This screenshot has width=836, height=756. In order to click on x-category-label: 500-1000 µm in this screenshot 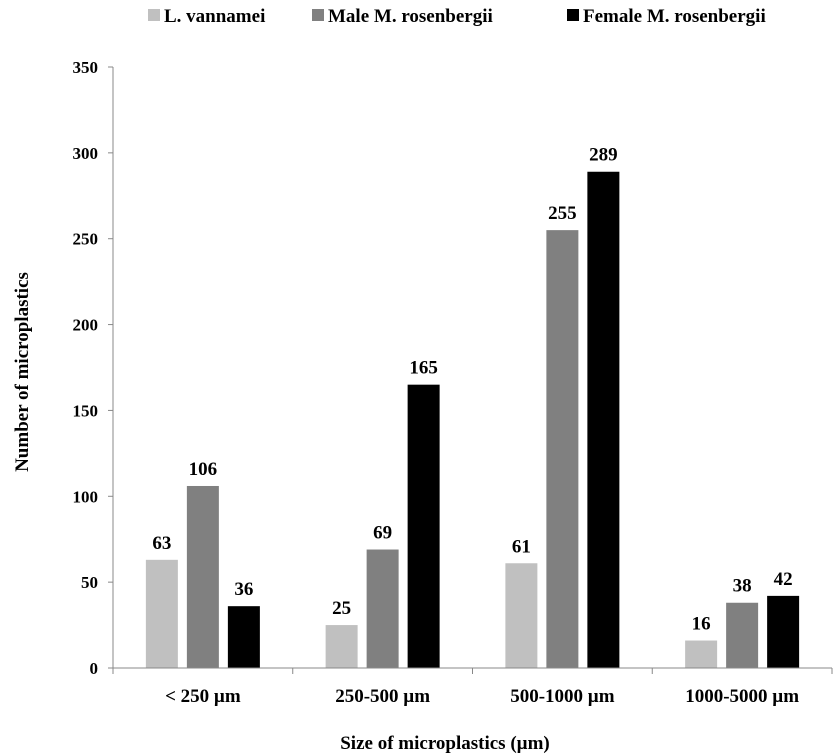, I will do `click(562, 696)`.